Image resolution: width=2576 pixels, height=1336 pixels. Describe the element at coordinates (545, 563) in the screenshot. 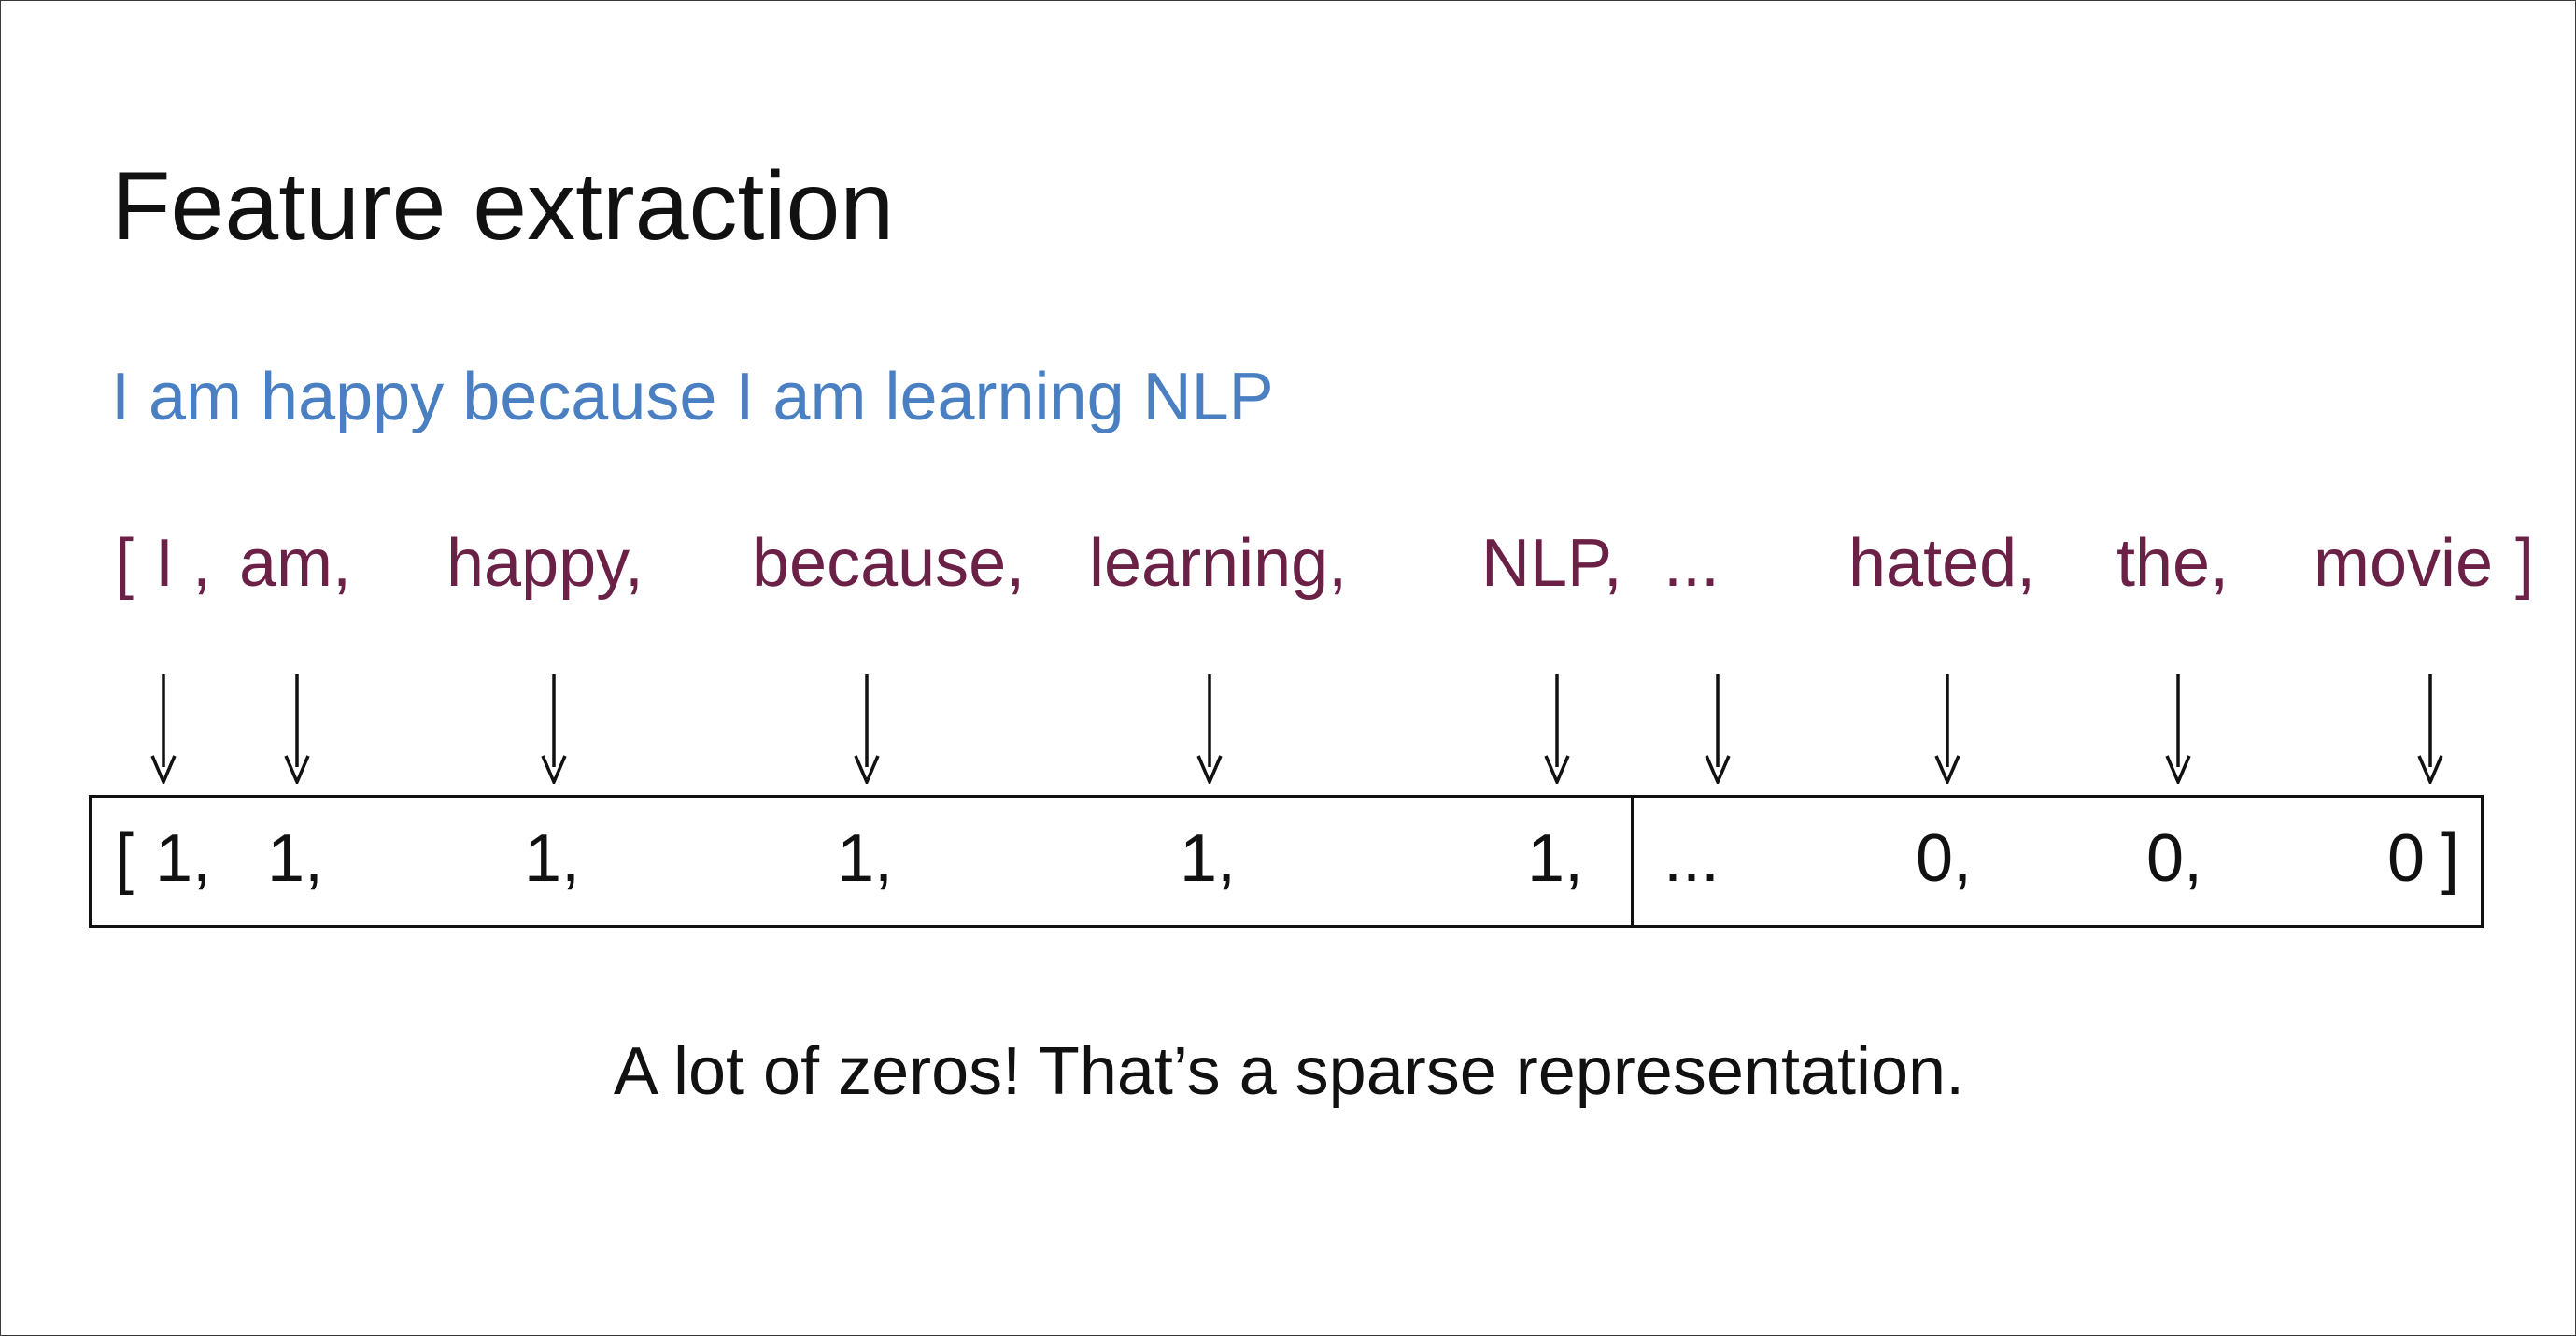

I see `vocab-word-happy: happy,` at that location.